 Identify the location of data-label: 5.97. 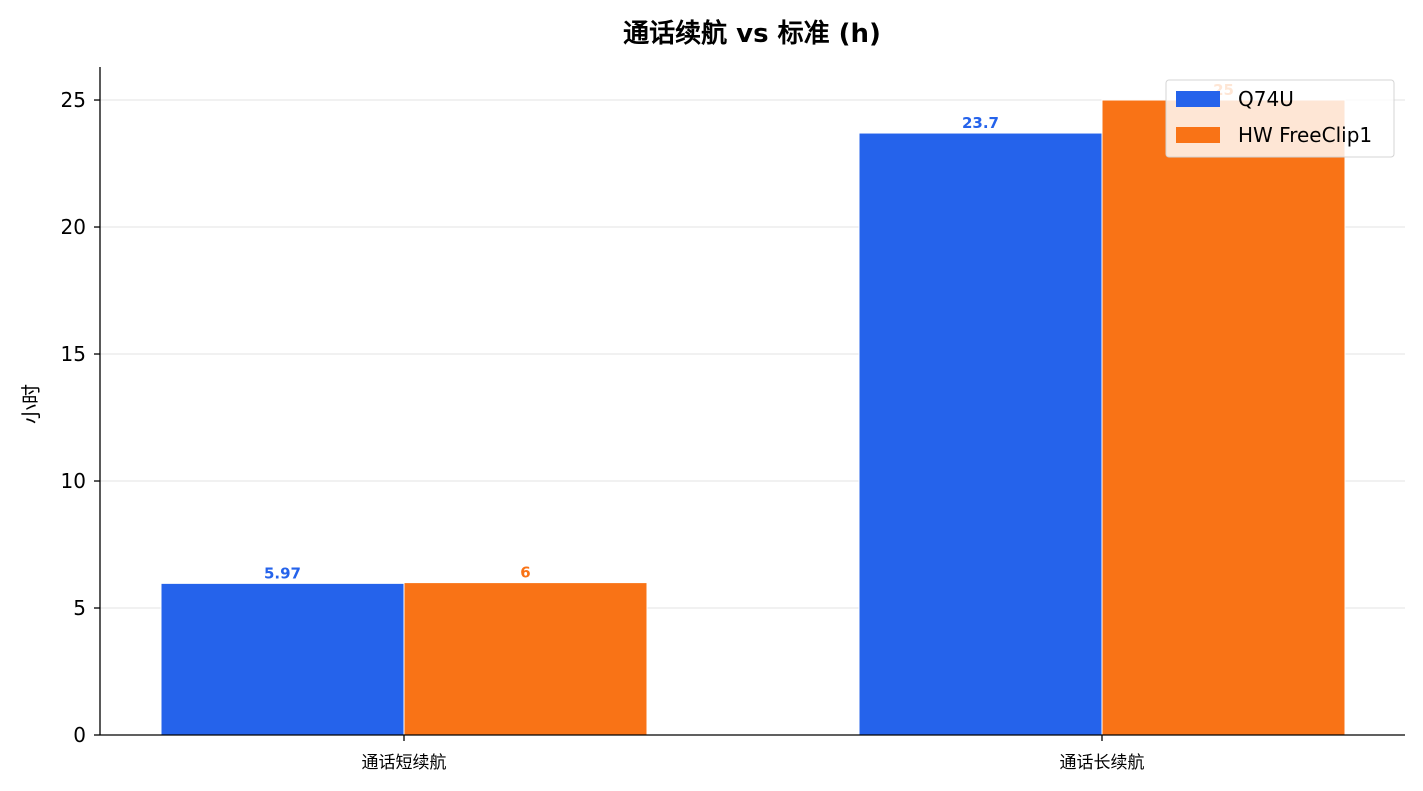
(282, 573).